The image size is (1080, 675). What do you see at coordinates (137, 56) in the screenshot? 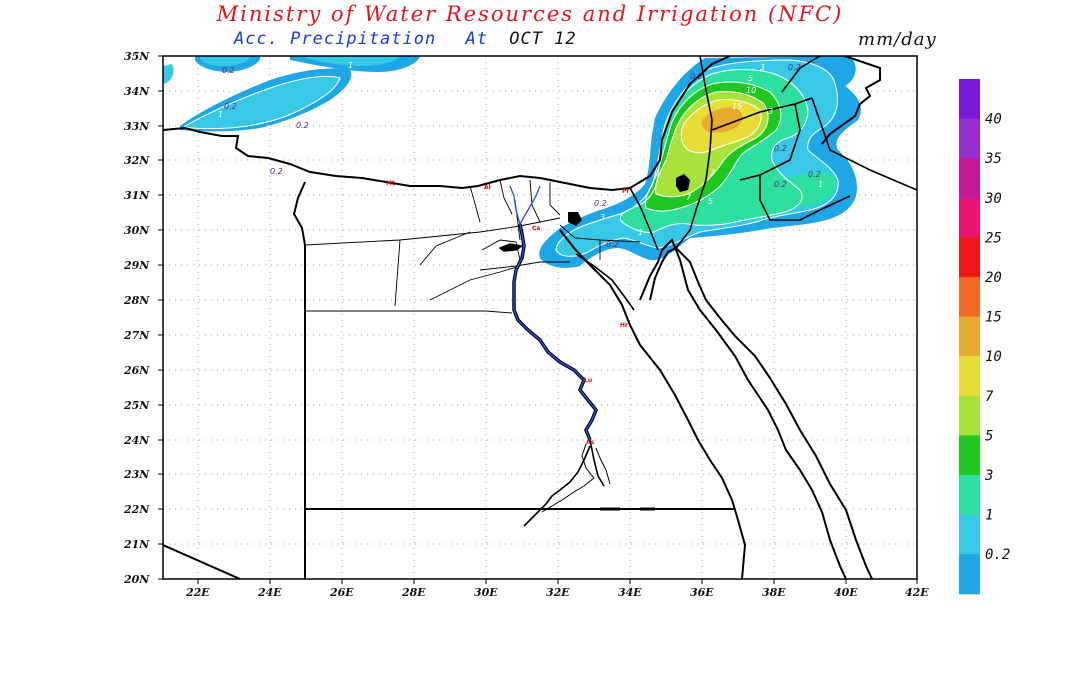
I see `lat-label: 35N` at bounding box center [137, 56].